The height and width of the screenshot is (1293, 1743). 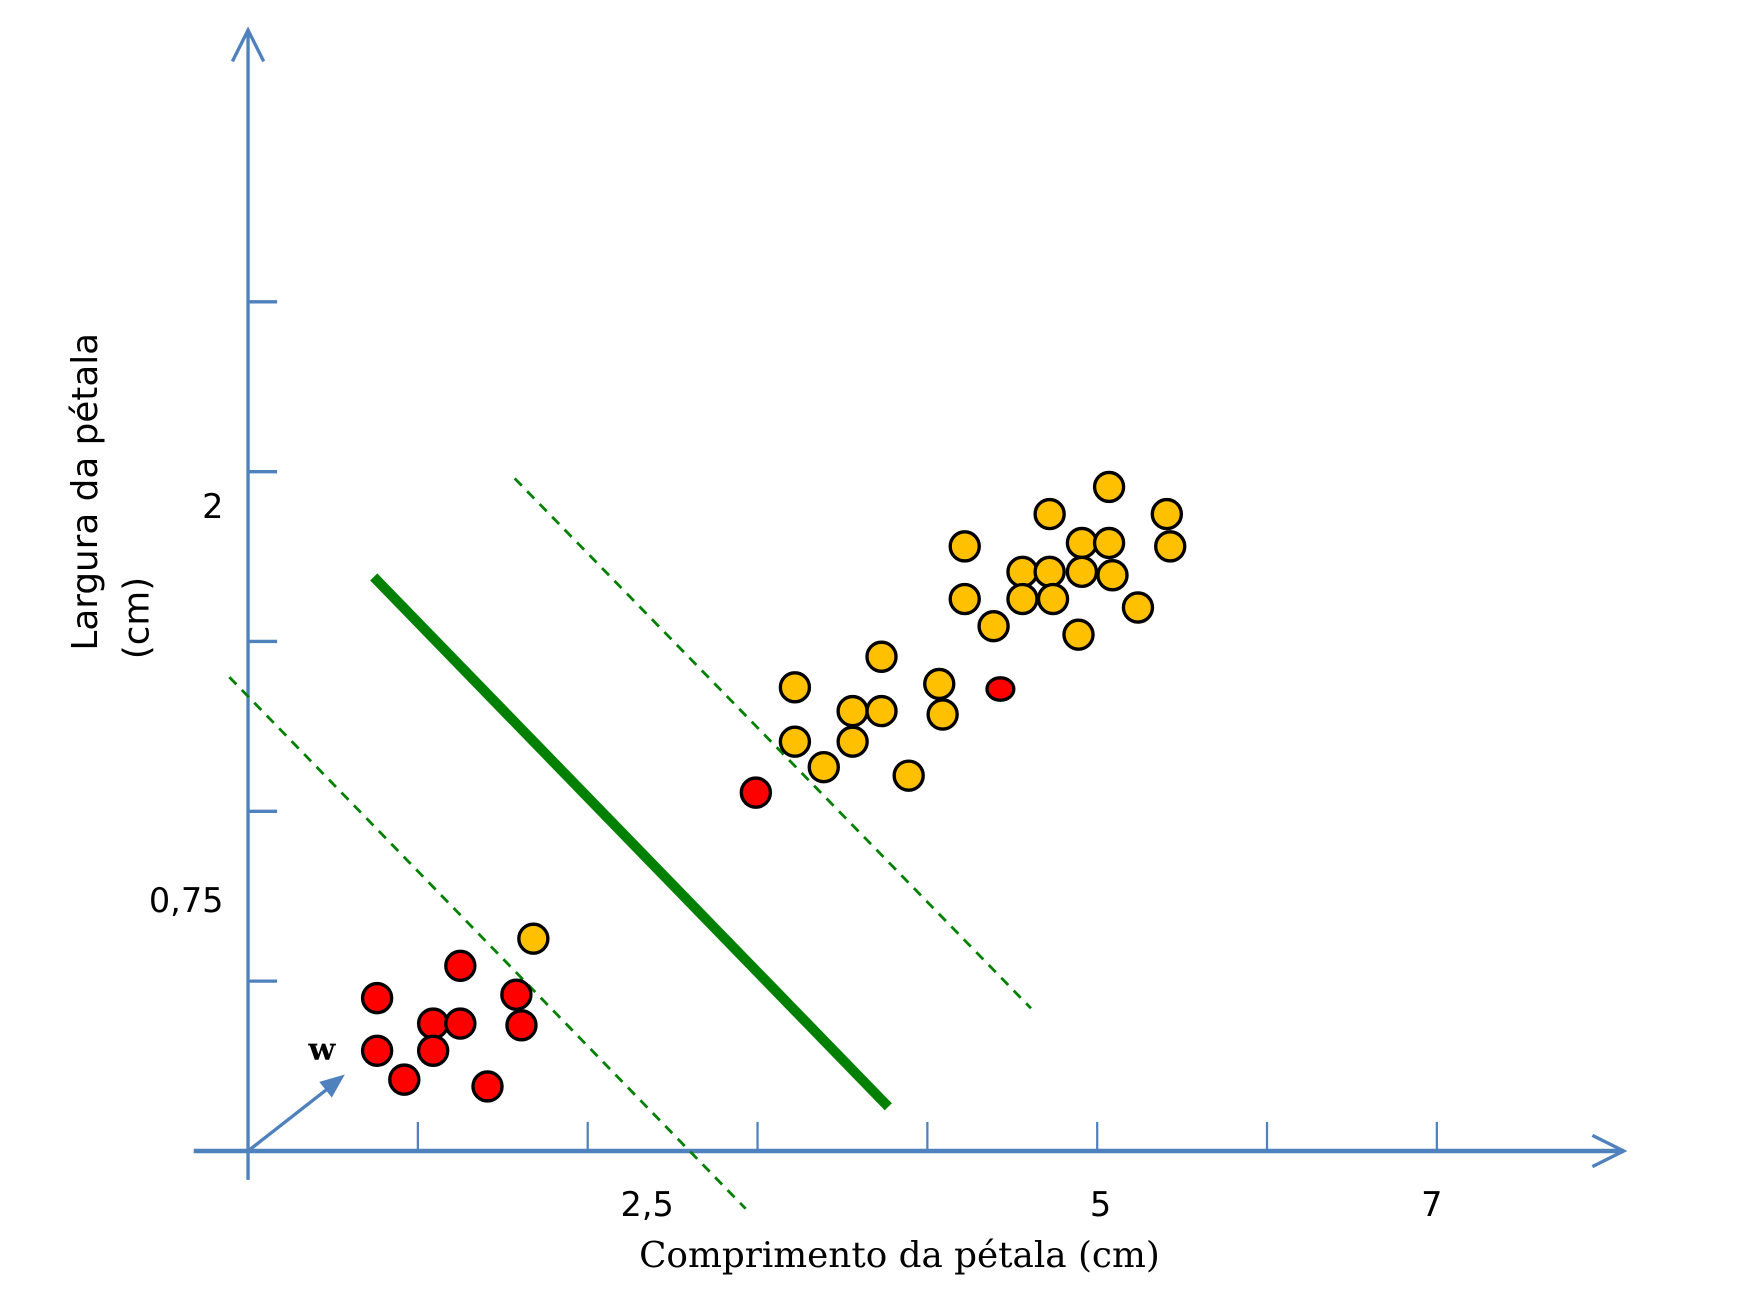 What do you see at coordinates (186, 900) in the screenshot?
I see `y-tick-label: 0,75` at bounding box center [186, 900].